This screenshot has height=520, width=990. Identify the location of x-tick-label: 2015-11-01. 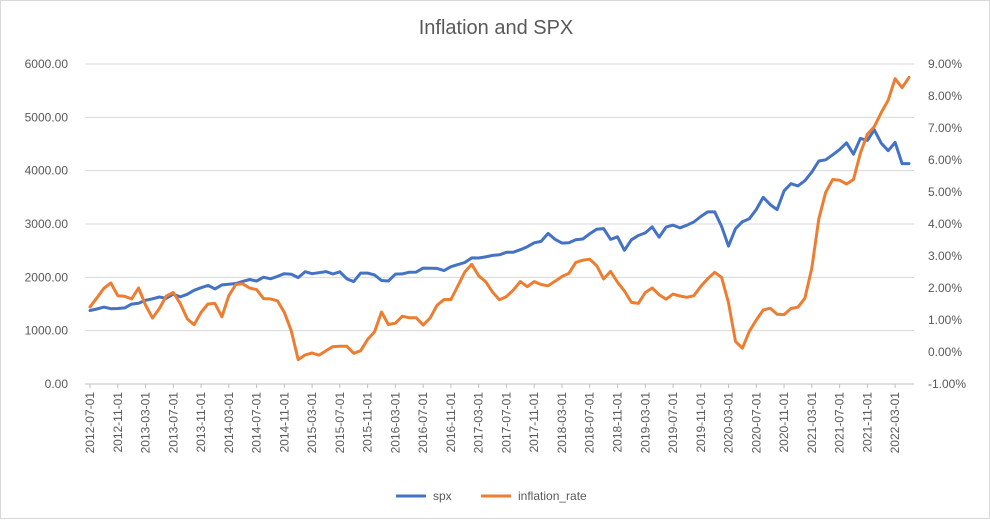
(368, 422).